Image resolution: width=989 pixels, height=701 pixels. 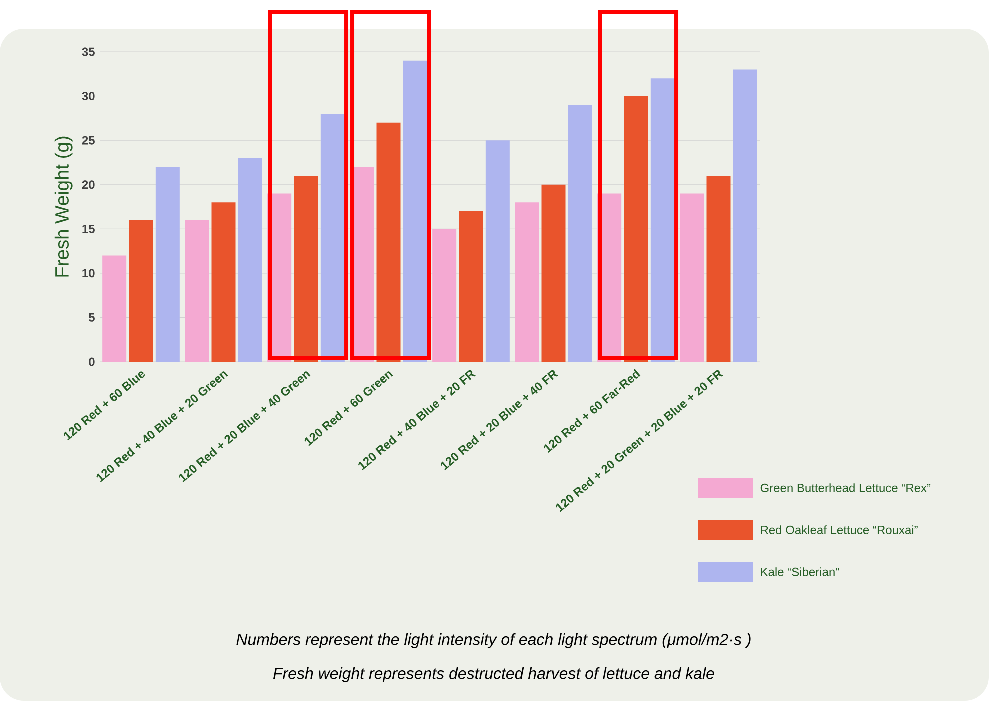 What do you see at coordinates (88, 140) in the screenshot?
I see `y-tick-label: 25` at bounding box center [88, 140].